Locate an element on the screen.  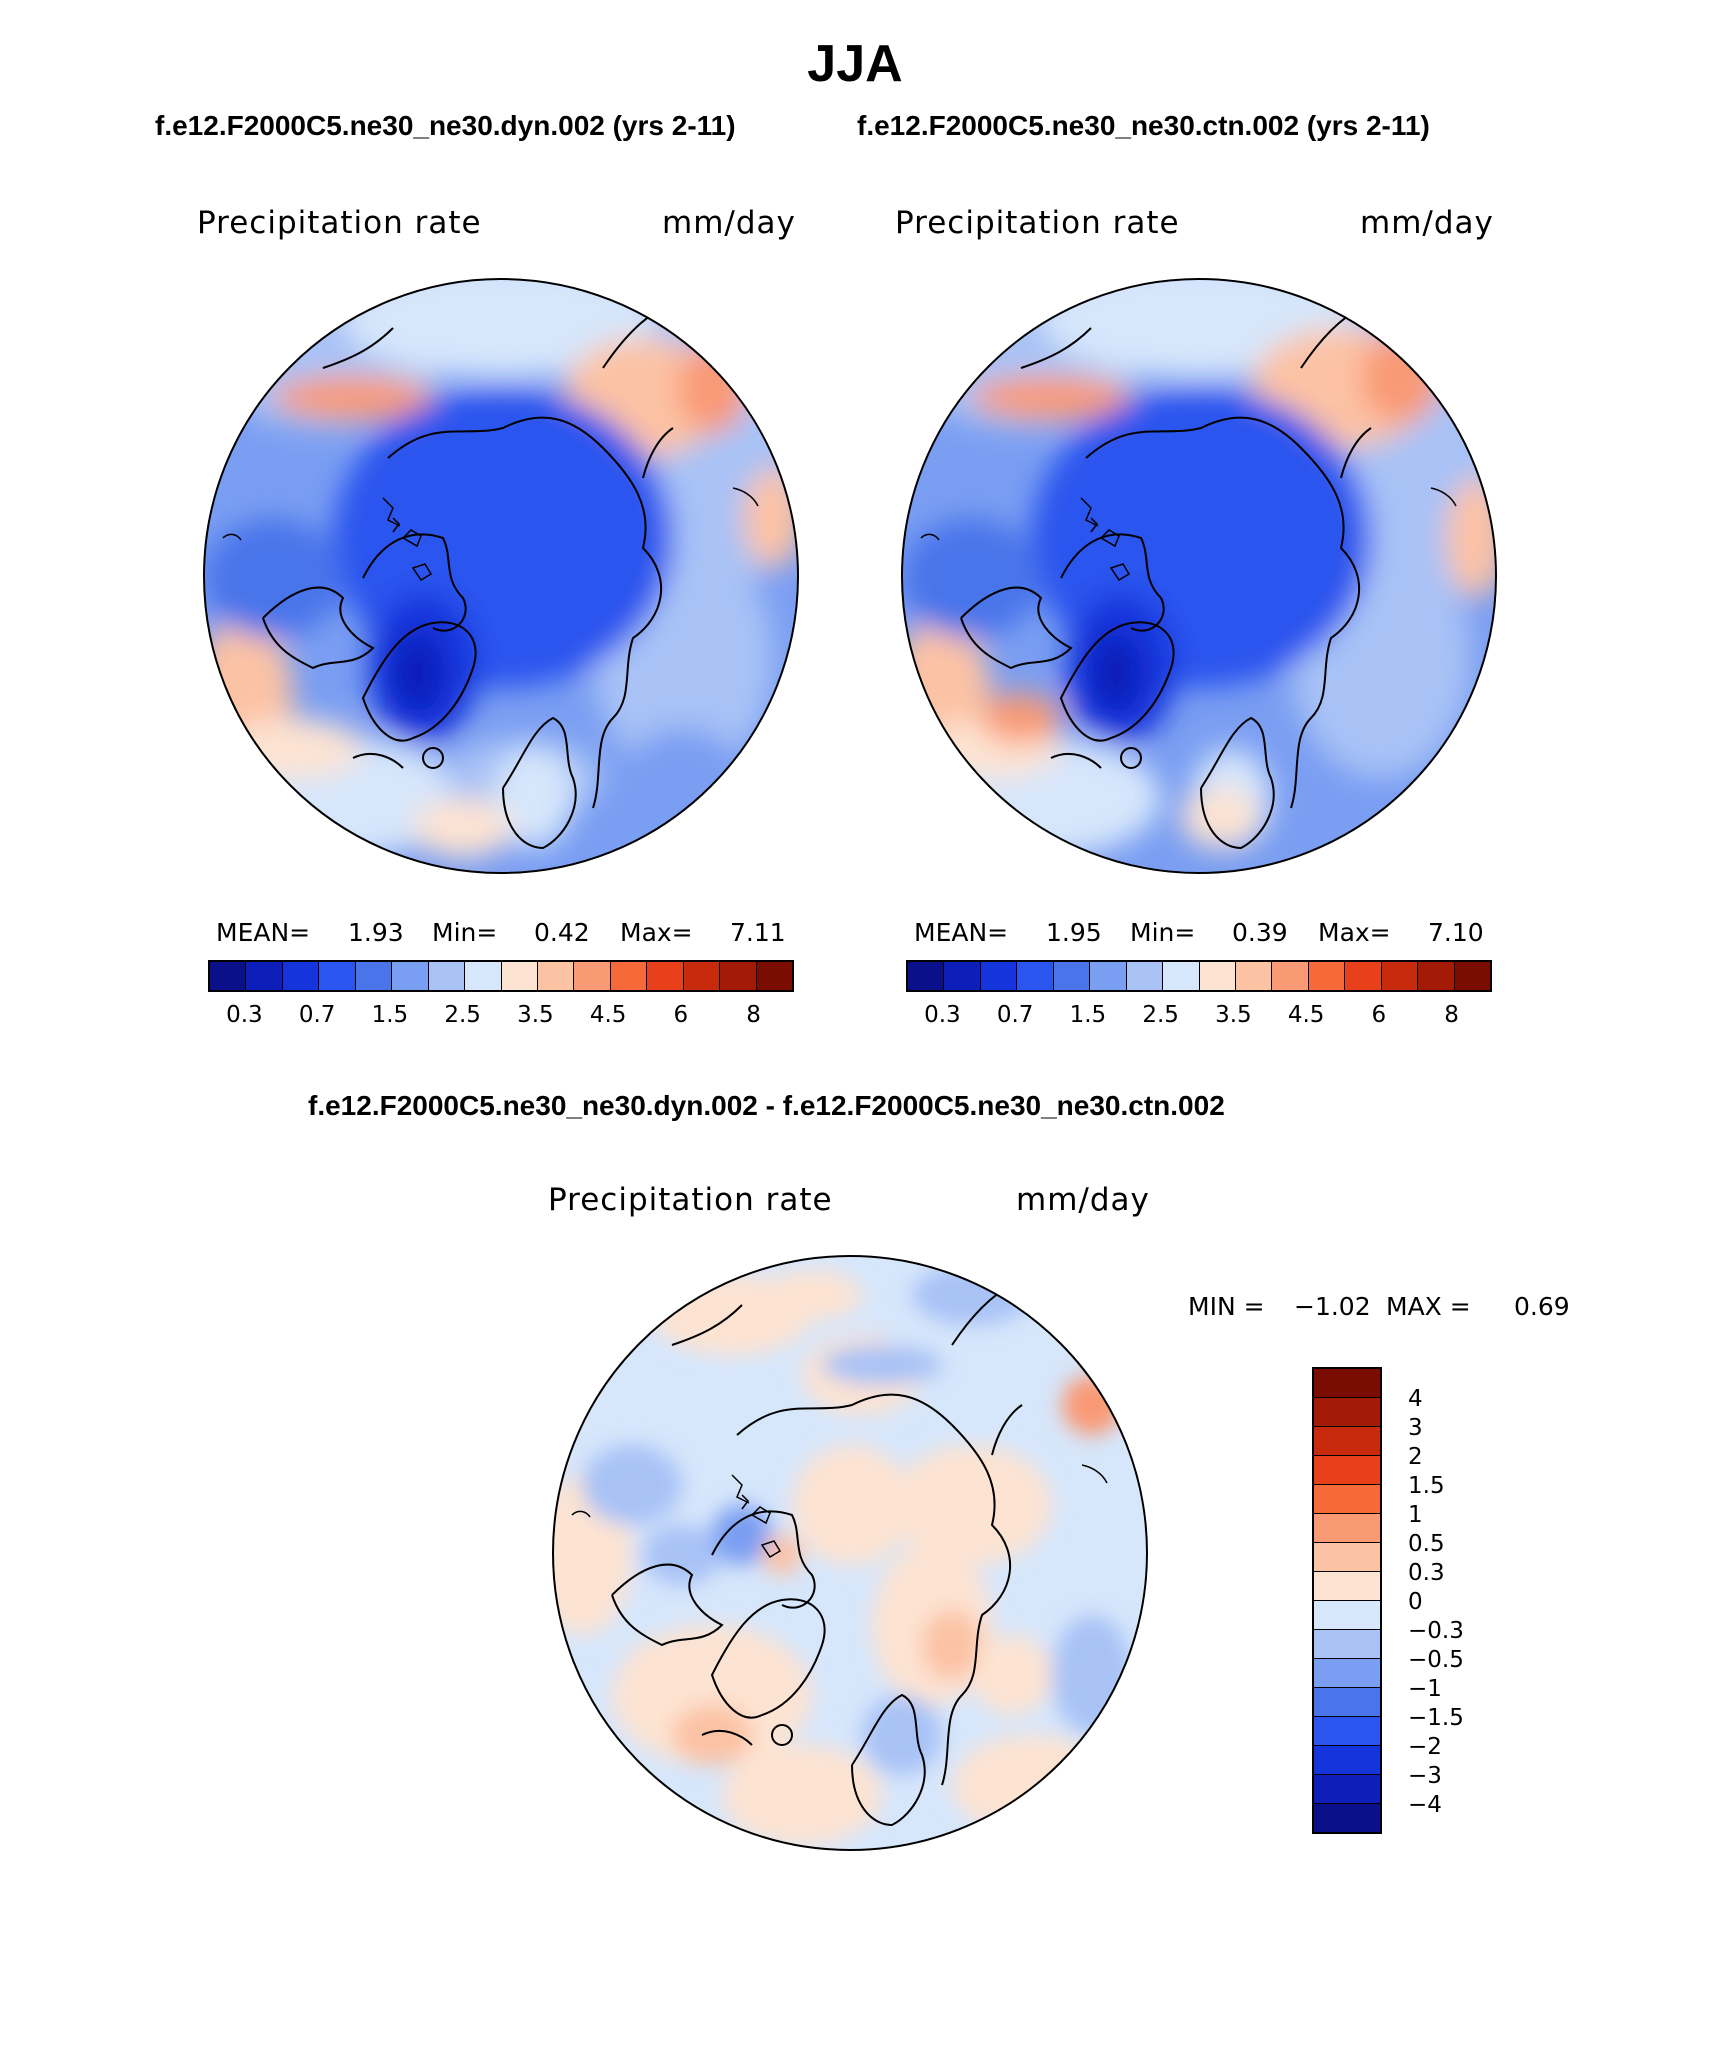
panel1-mean-label: MEAN= is located at coordinates (263, 932).